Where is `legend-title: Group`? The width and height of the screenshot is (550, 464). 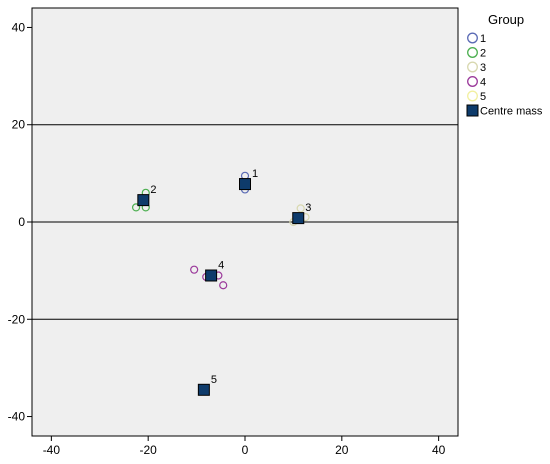
legend-title: Group is located at coordinates (506, 19).